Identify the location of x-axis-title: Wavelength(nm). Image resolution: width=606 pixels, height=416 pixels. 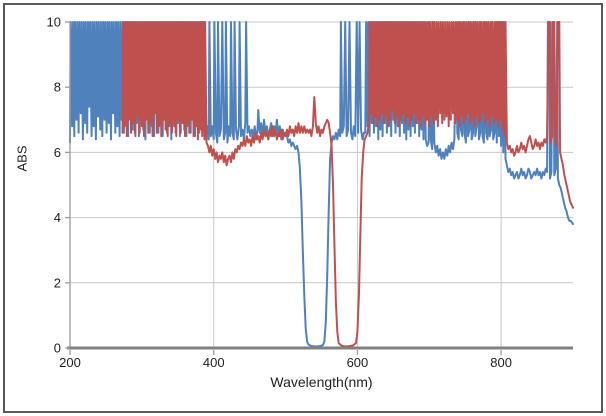
(321, 382).